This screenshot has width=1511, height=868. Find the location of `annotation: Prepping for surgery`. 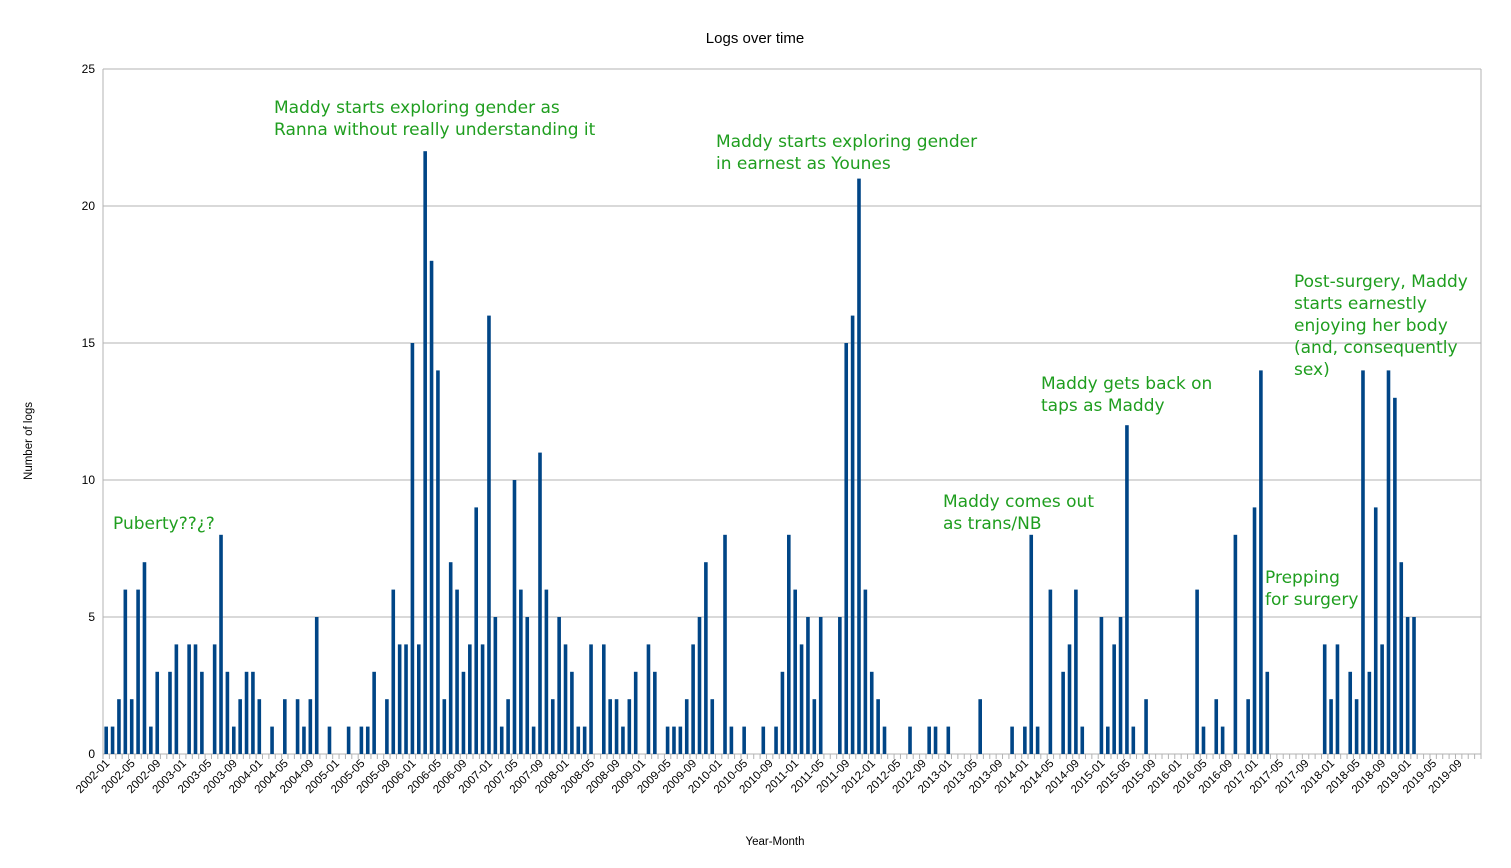

annotation: Prepping for surgery is located at coordinates (1311, 589).